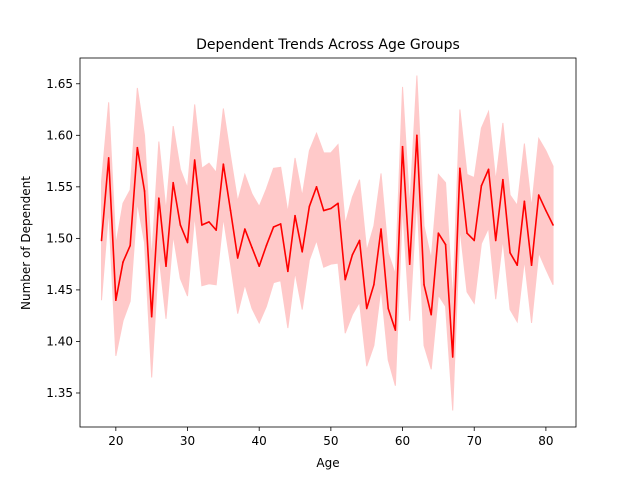 The image size is (640, 480). Describe the element at coordinates (327, 463) in the screenshot. I see `x-axis-label: Age` at that location.